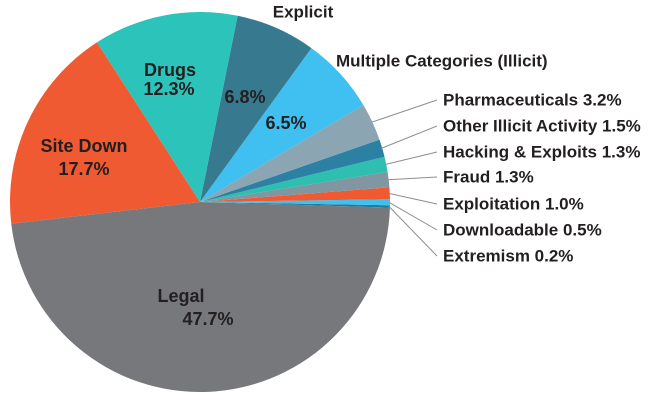 Image resolution: width=650 pixels, height=402 pixels. What do you see at coordinates (207, 319) in the screenshot?
I see `label-legal-value: 47.7%` at bounding box center [207, 319].